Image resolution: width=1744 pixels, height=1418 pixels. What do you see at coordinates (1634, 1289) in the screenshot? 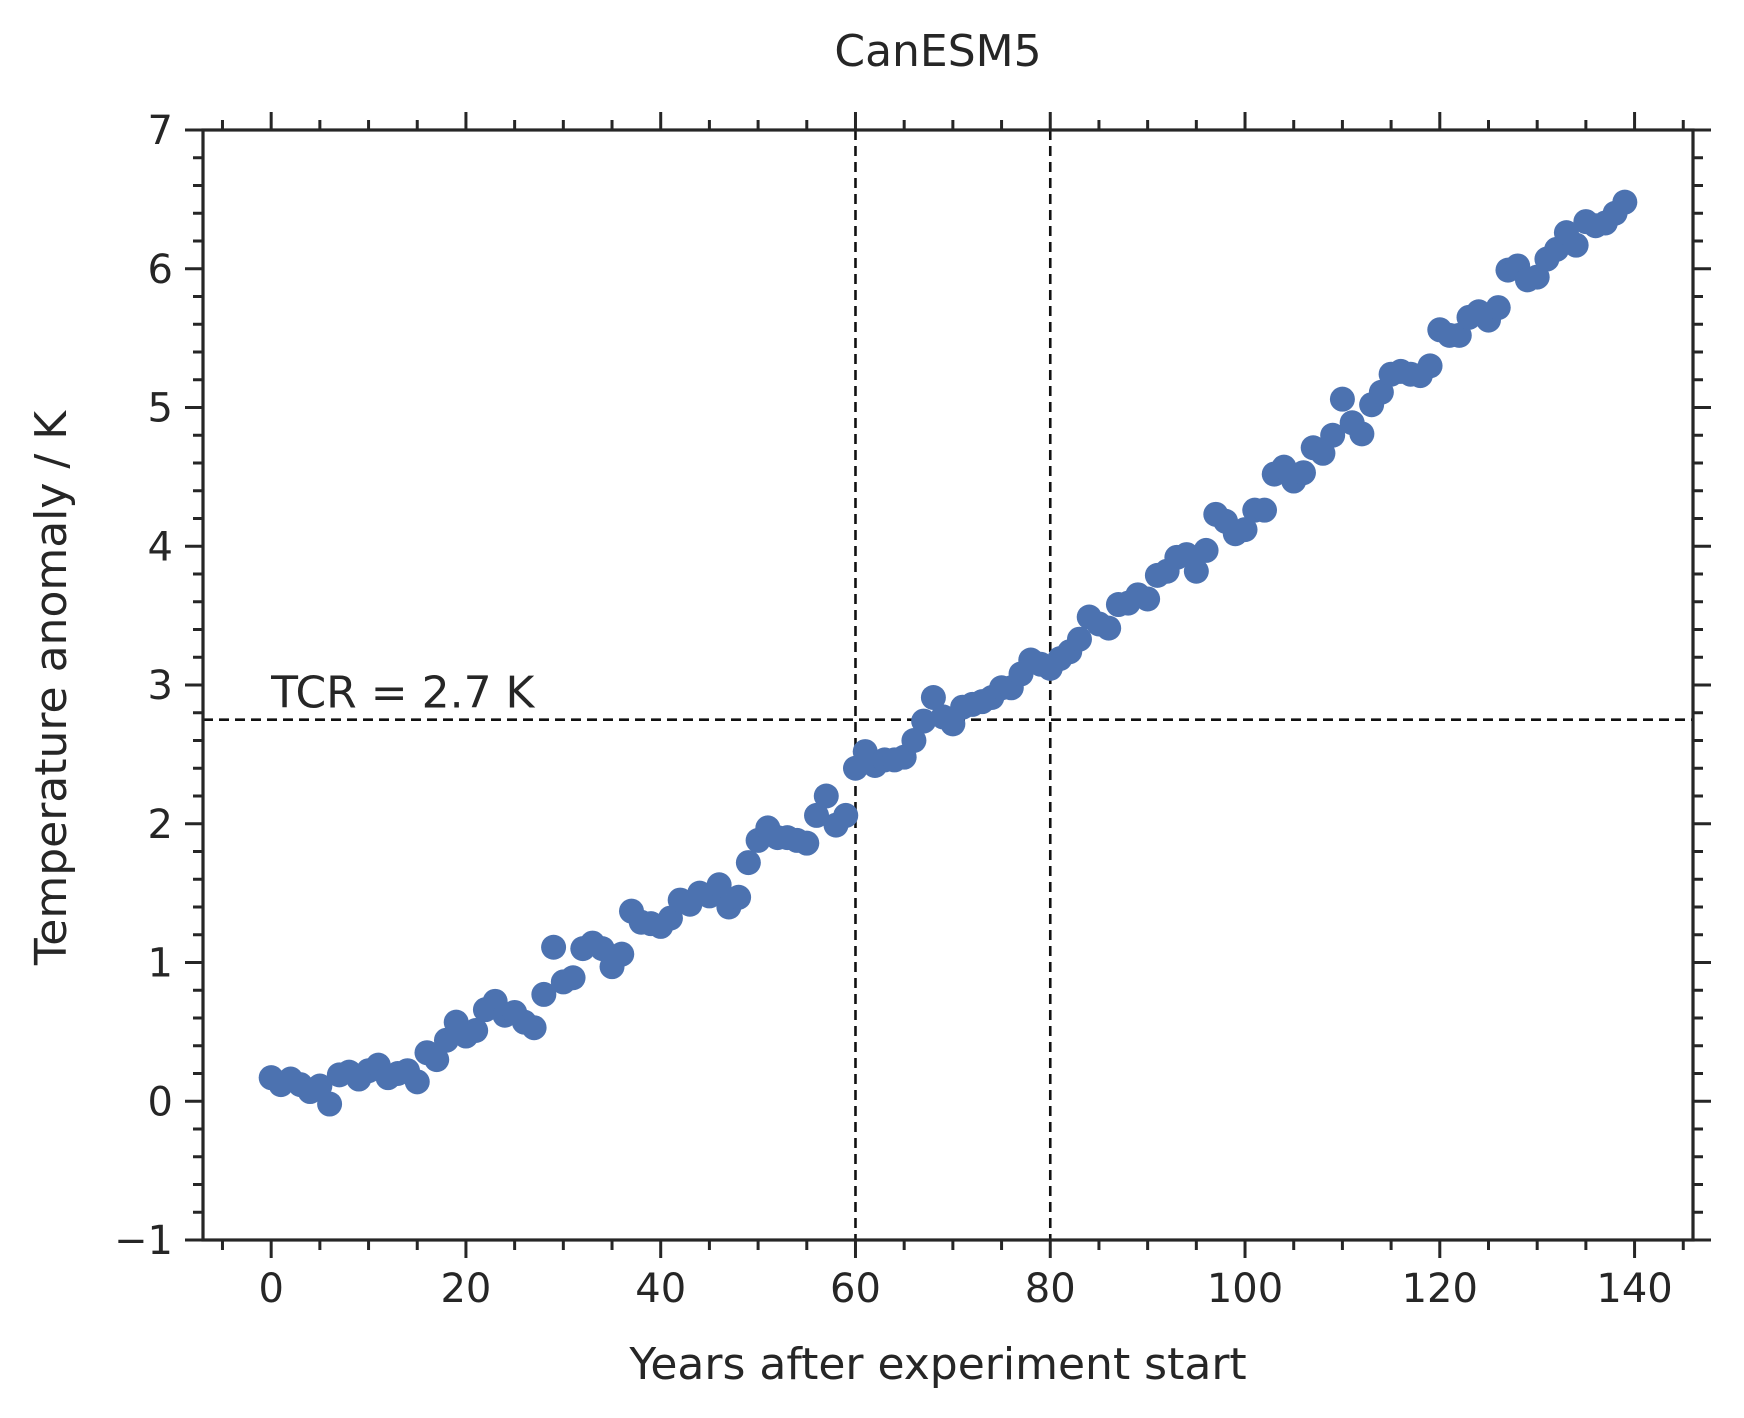
I see `x-tick-label: 140` at bounding box center [1634, 1289].